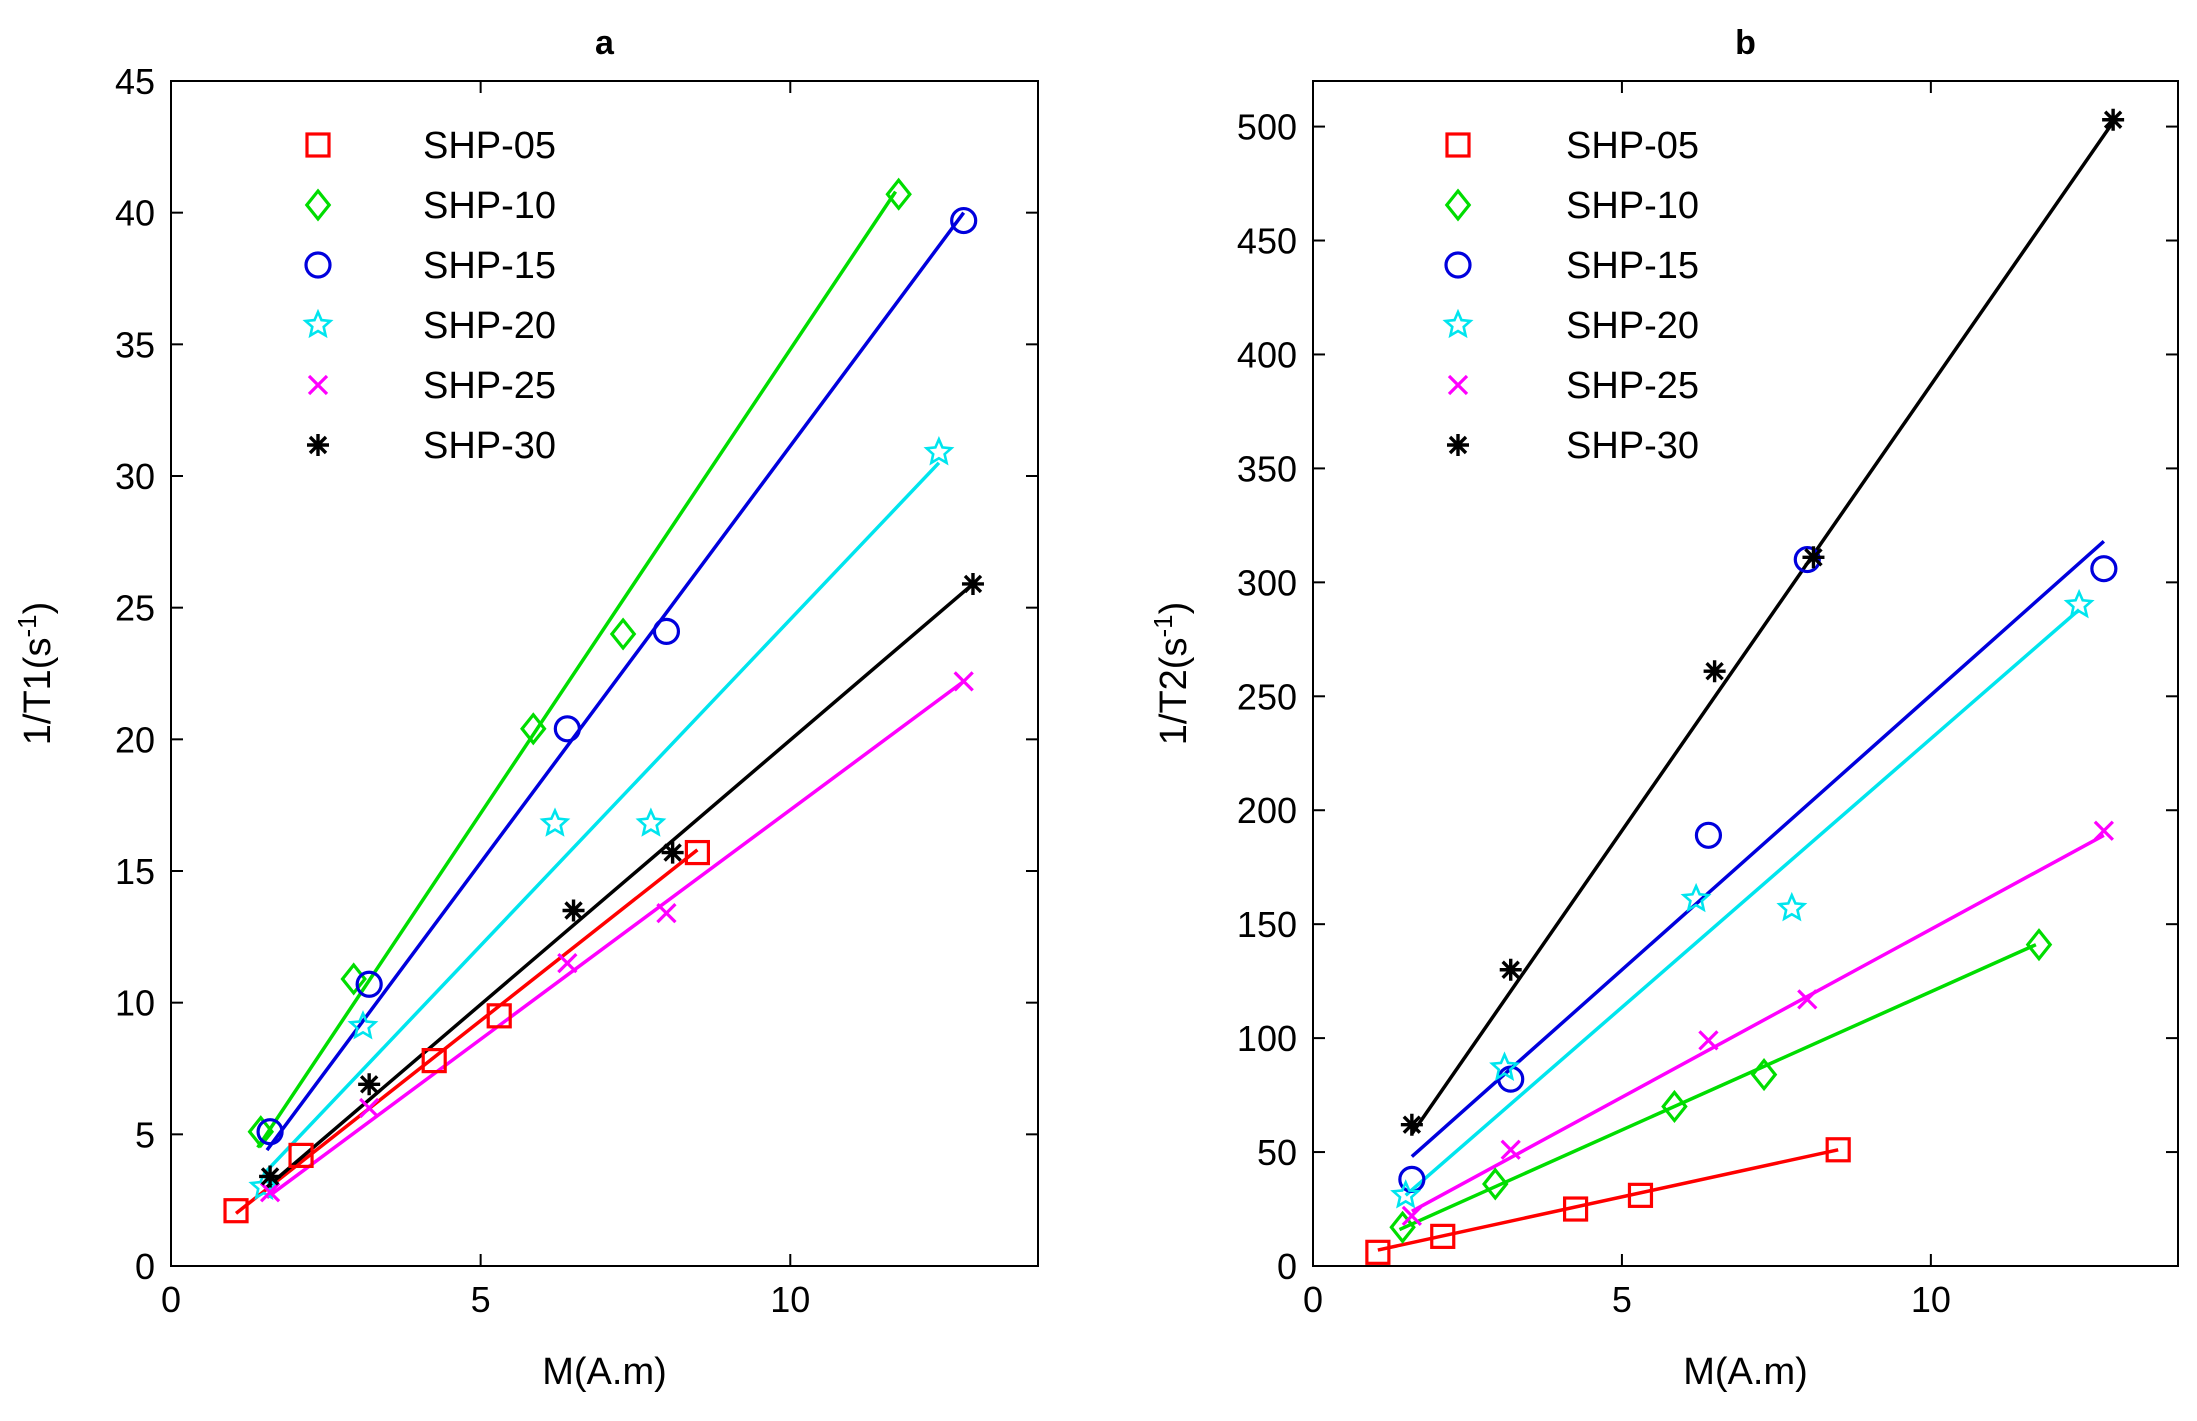 Image resolution: width=2197 pixels, height=1421 pixels. Describe the element at coordinates (1267, 924) in the screenshot. I see `y-tick-label: 150` at that location.